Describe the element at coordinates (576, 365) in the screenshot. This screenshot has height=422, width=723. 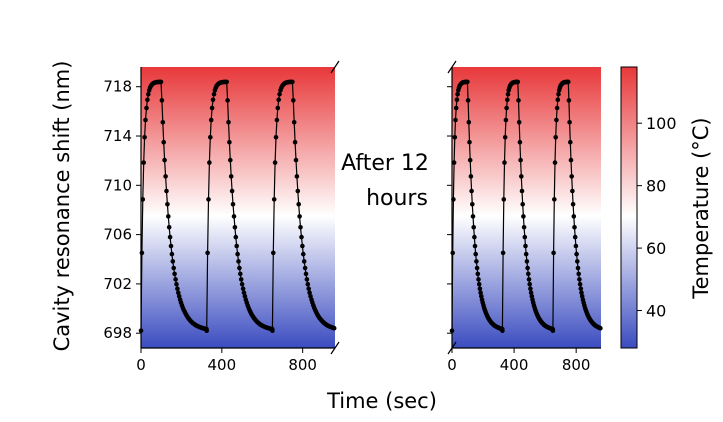
I see `right-x-tick-label: 800` at that location.